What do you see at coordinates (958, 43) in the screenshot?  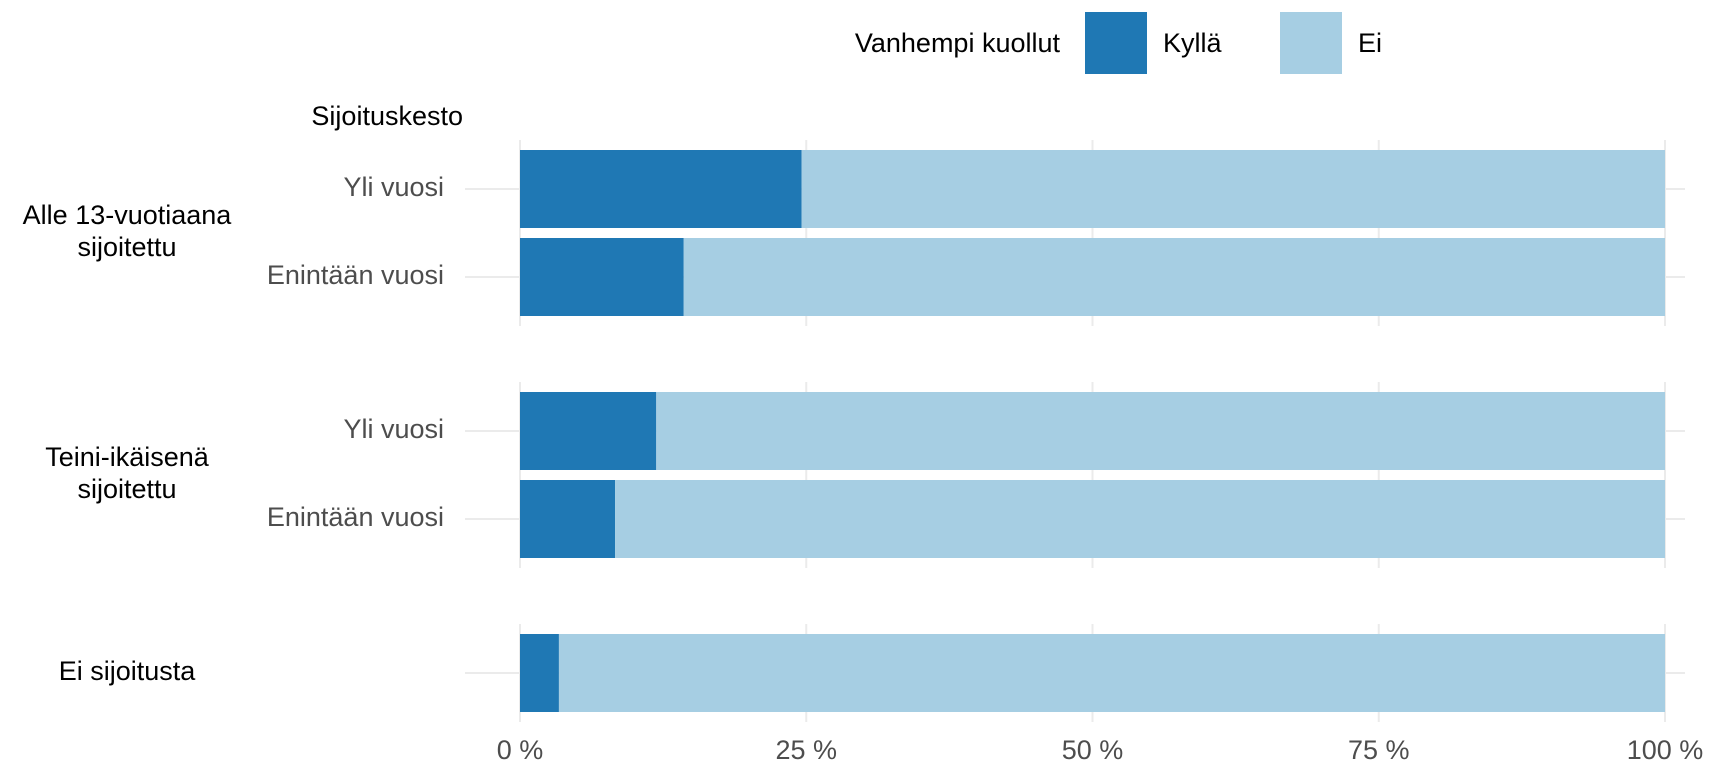 I see `legend-title: Vanhempi kuollut` at bounding box center [958, 43].